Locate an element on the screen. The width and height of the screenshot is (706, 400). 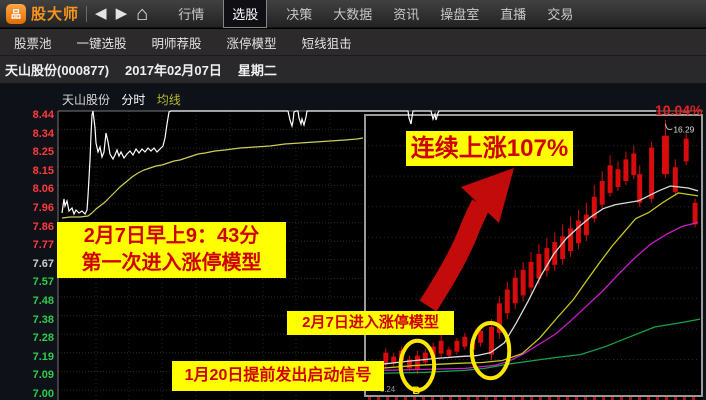
price-label: 7.86 is located at coordinates (43, 226).